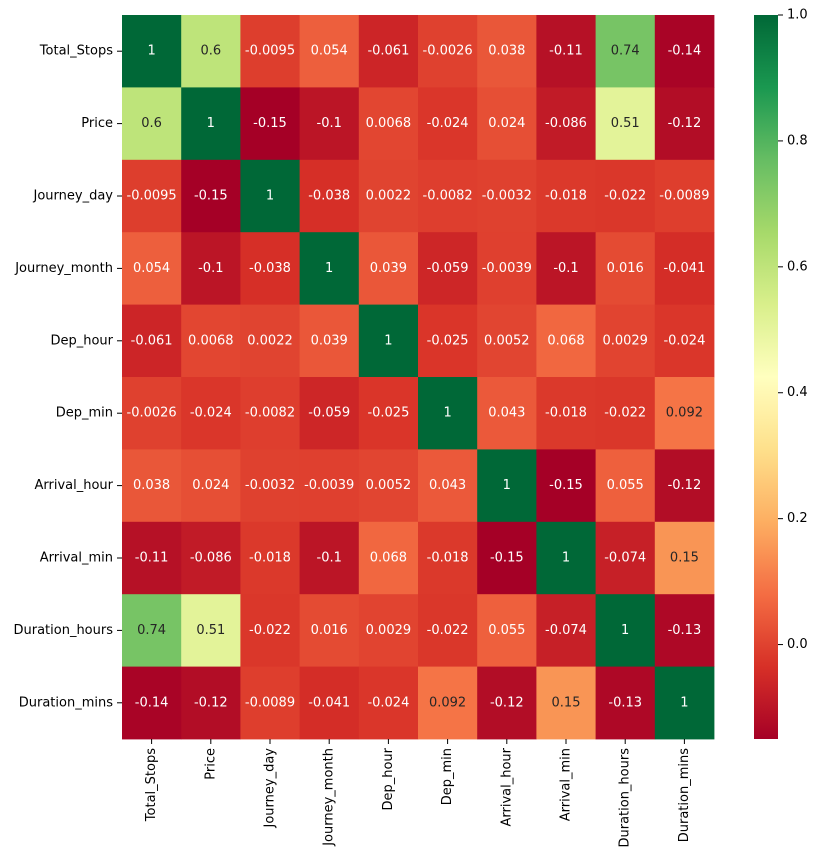 This screenshot has height=865, width=830. I want to click on cell-value-label: 0.016, so click(329, 630).